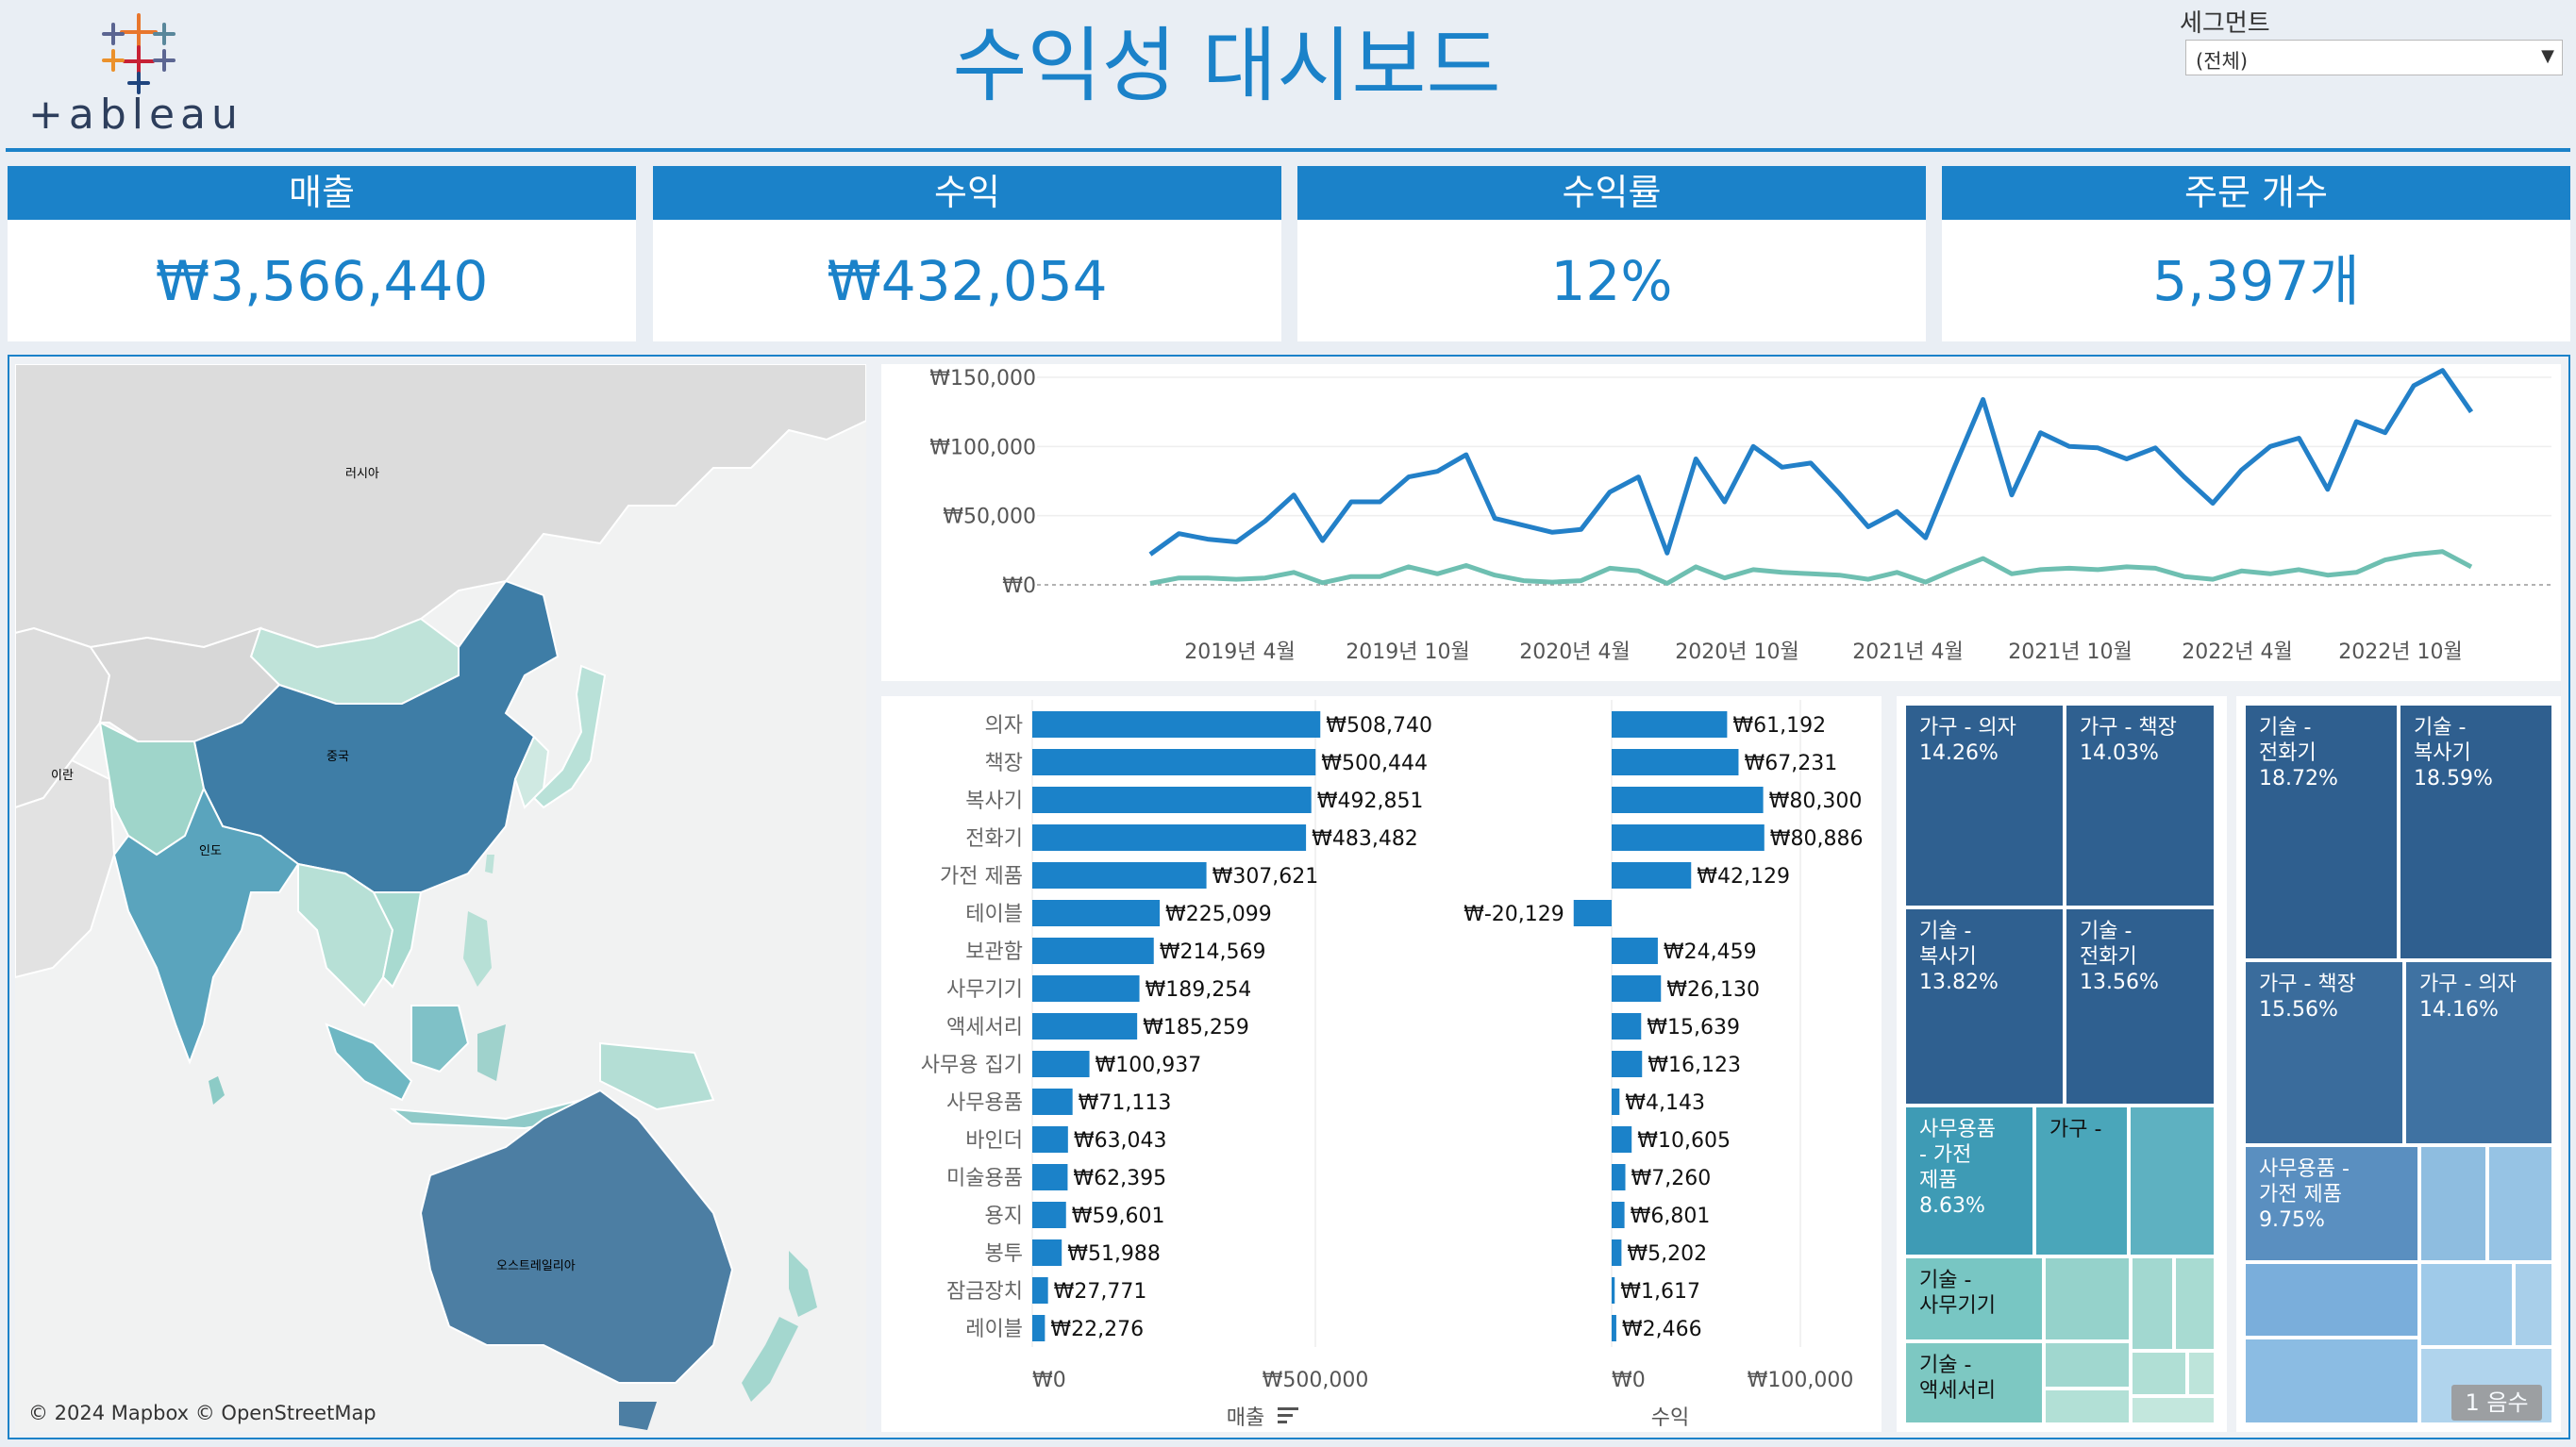 Image resolution: width=2576 pixels, height=1447 pixels. Describe the element at coordinates (1379, 726) in the screenshot. I see `sales-value-label: ₩508,740` at that location.